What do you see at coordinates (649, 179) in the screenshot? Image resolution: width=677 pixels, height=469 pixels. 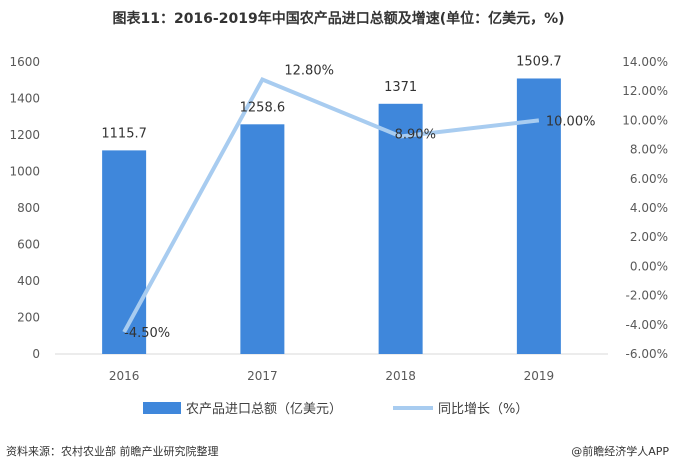 I see `y-right-tick-label: 6.00%` at bounding box center [649, 179].